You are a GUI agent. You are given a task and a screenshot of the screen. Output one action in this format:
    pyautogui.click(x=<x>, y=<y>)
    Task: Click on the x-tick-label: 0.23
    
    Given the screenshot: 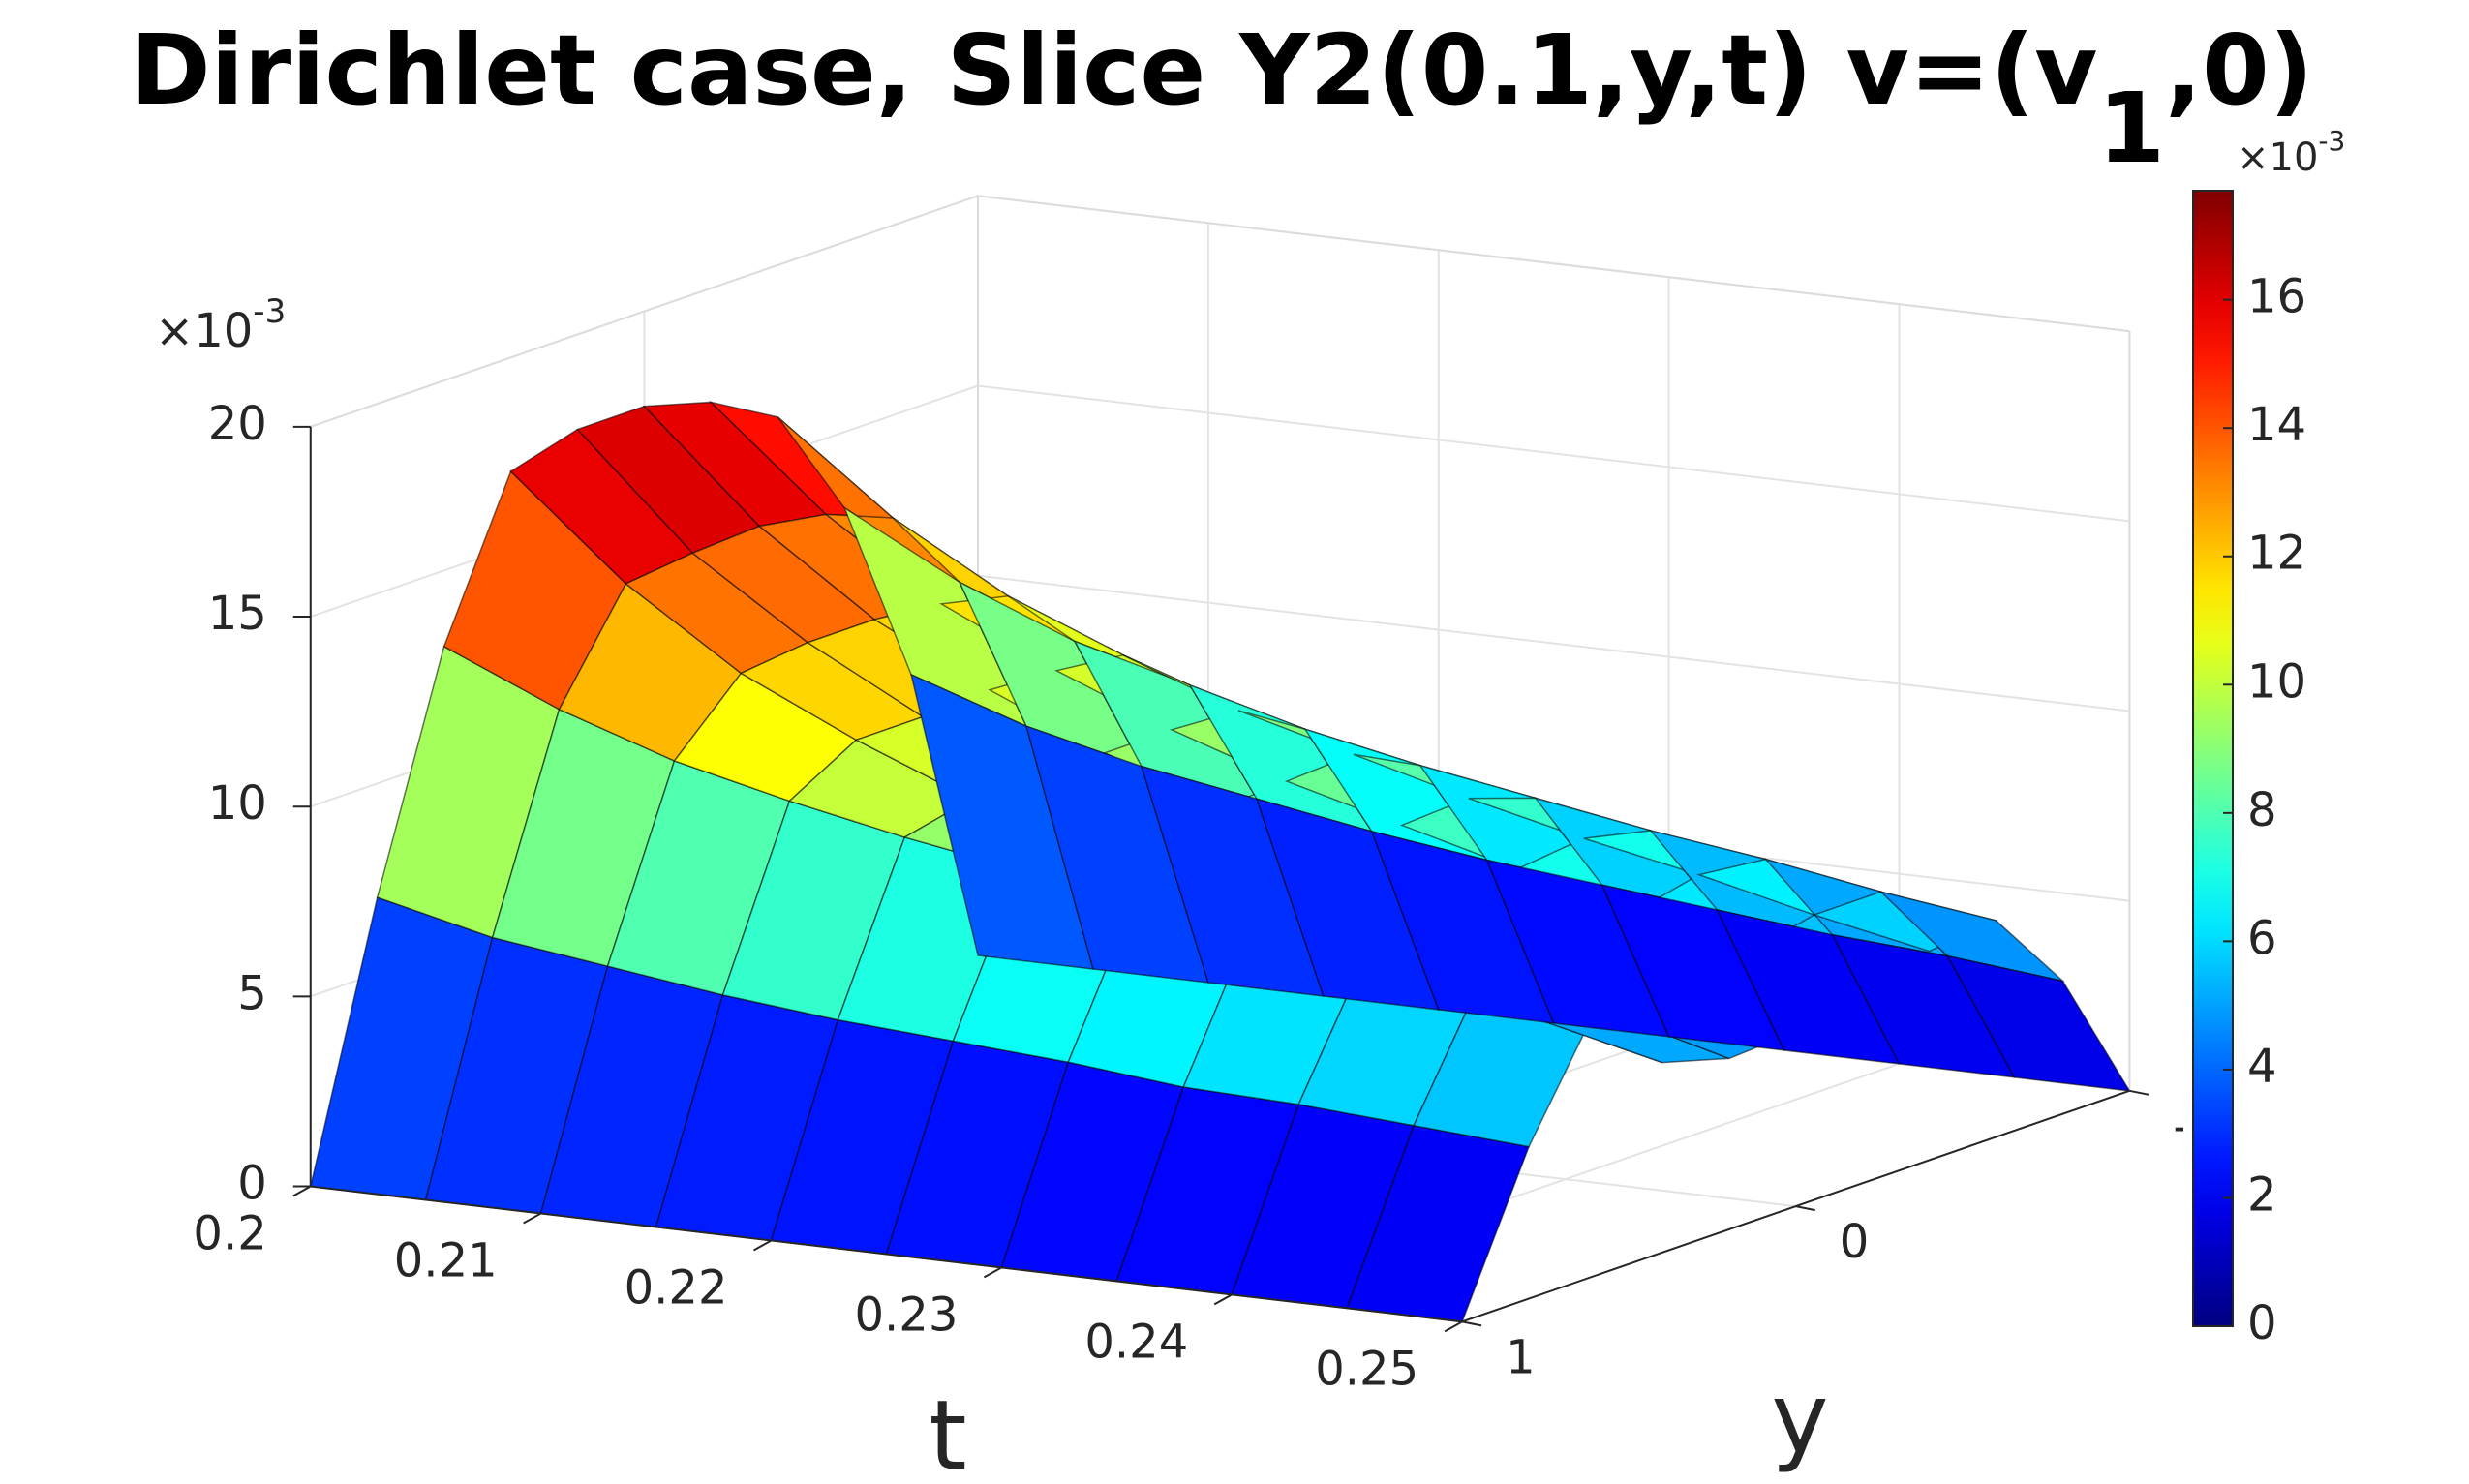 What is the action you would take?
    pyautogui.click(x=907, y=1314)
    